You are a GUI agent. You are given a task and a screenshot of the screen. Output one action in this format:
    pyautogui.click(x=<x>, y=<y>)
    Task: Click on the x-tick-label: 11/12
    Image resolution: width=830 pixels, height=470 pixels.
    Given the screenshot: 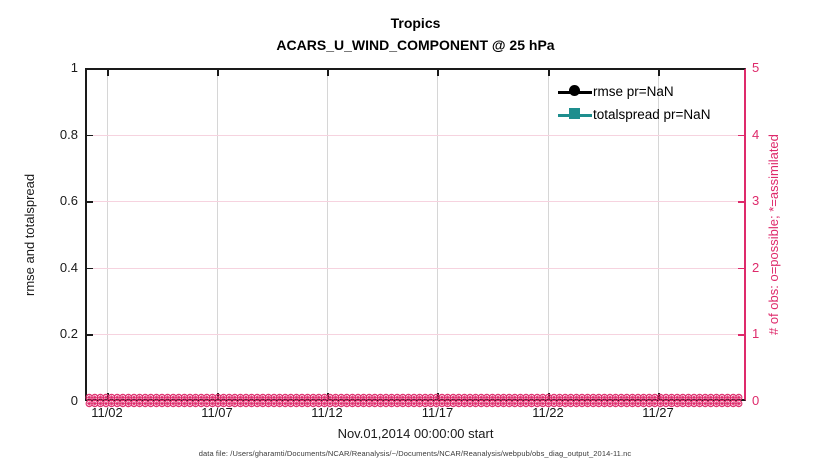 What is the action you would take?
    pyautogui.click(x=327, y=412)
    